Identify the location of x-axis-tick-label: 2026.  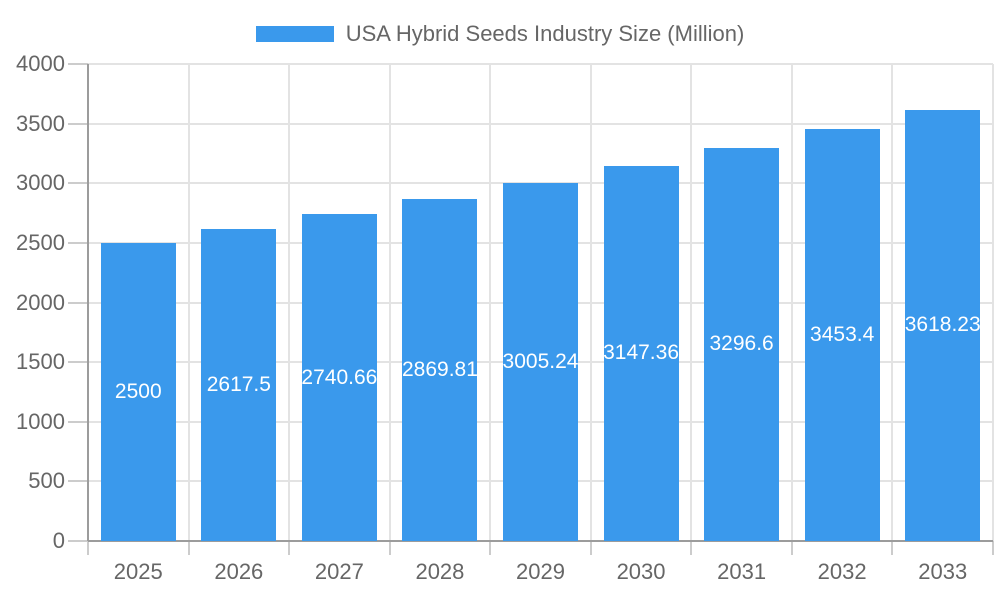
(239, 571).